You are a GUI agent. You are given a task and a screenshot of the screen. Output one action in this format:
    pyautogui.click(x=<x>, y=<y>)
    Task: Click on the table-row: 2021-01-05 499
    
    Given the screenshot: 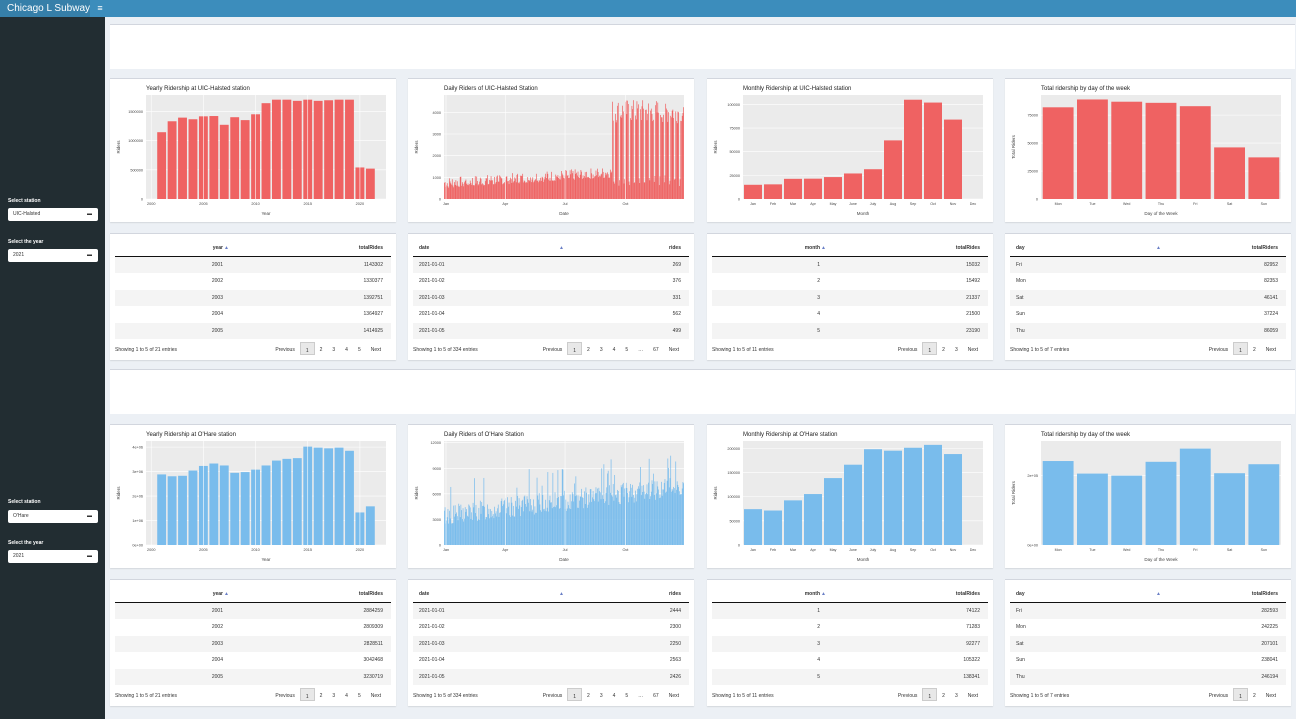 What is the action you would take?
    pyautogui.click(x=551, y=330)
    